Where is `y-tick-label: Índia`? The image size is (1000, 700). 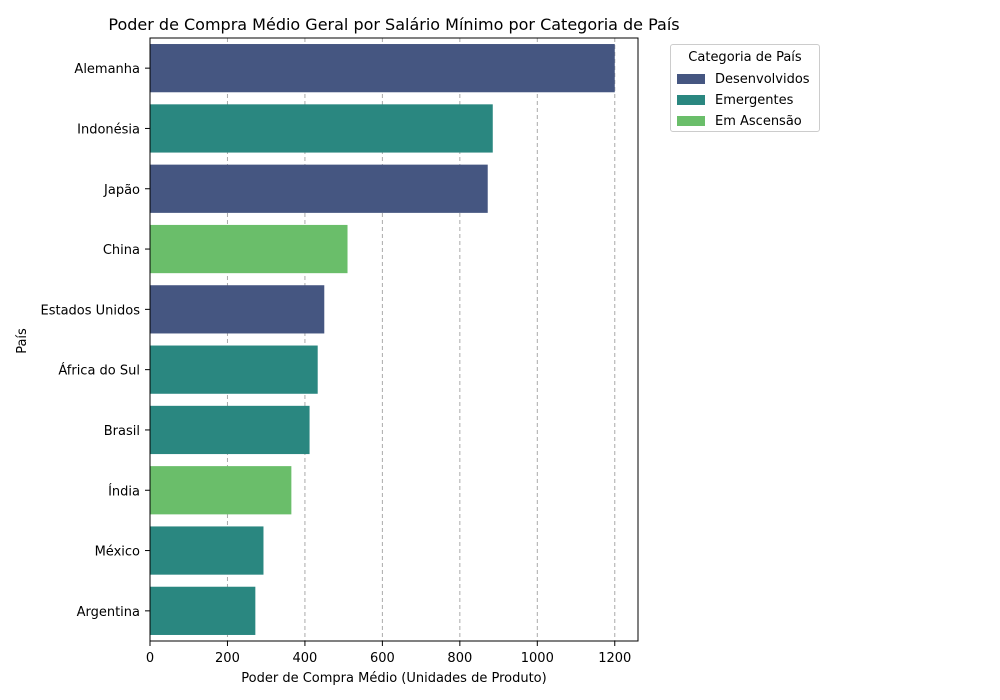 y-tick-label: Índia is located at coordinates (124, 491).